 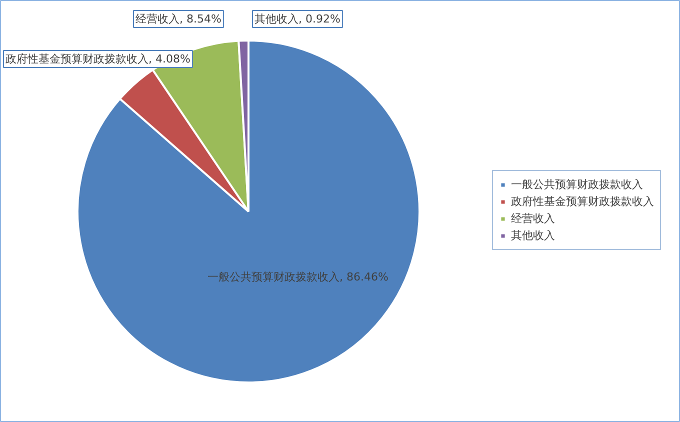 What do you see at coordinates (533, 218) in the screenshot?
I see `legend-label: 经营收入` at bounding box center [533, 218].